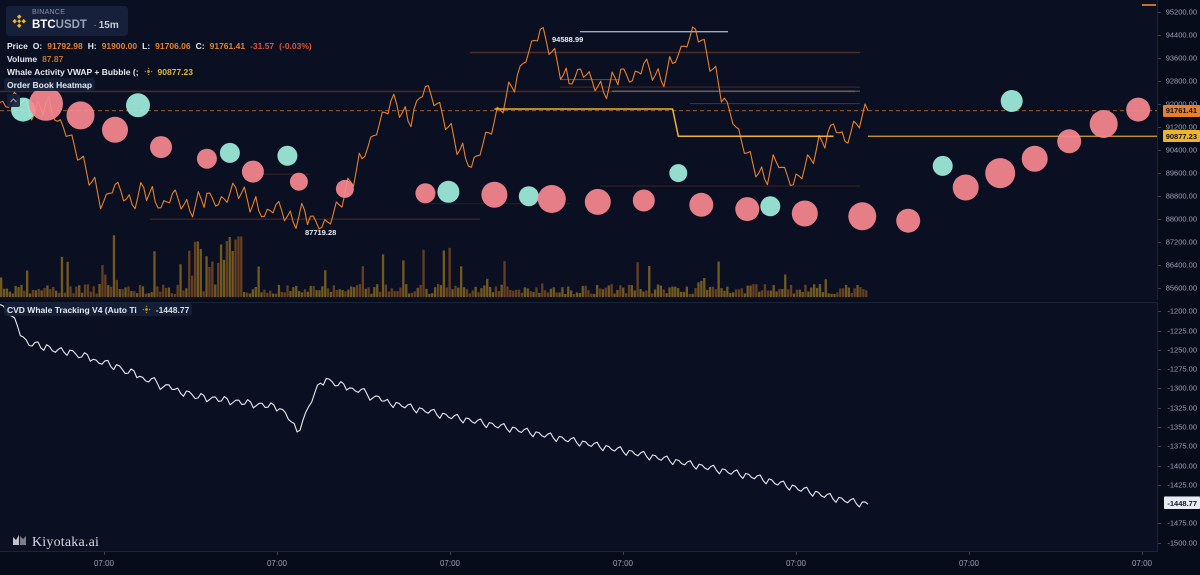 The image size is (1200, 575). I want to click on cvd-axis-label: -1475.00, so click(1182, 523).